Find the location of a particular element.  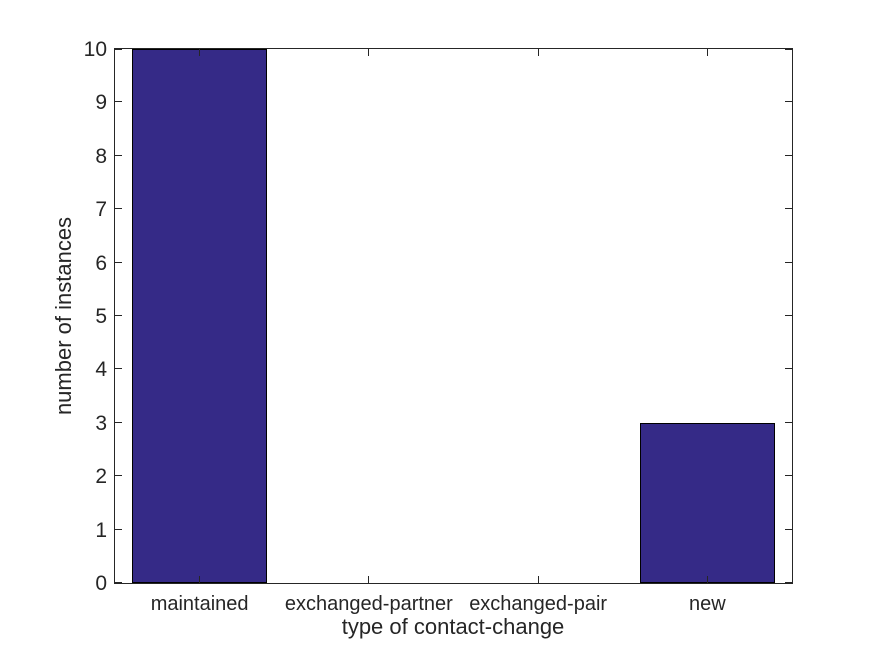

y-tick-label: 7 is located at coordinates (101, 210).